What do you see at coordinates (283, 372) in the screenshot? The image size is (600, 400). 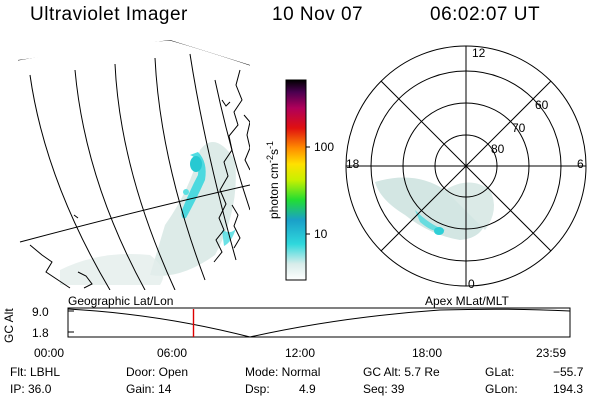 I see `mode-info: Mode: Normal` at bounding box center [283, 372].